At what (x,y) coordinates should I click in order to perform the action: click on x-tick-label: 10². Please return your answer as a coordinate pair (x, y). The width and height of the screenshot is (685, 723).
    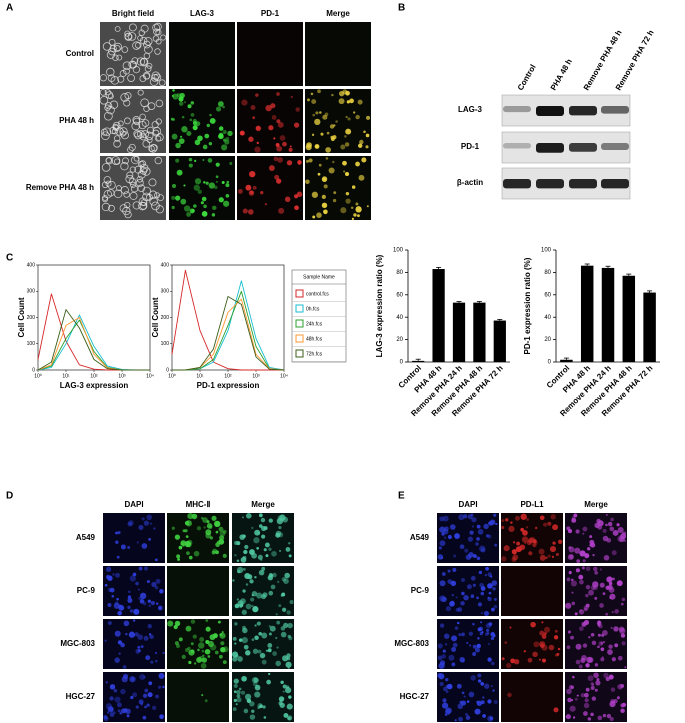
    Looking at the image, I should click on (228, 376).